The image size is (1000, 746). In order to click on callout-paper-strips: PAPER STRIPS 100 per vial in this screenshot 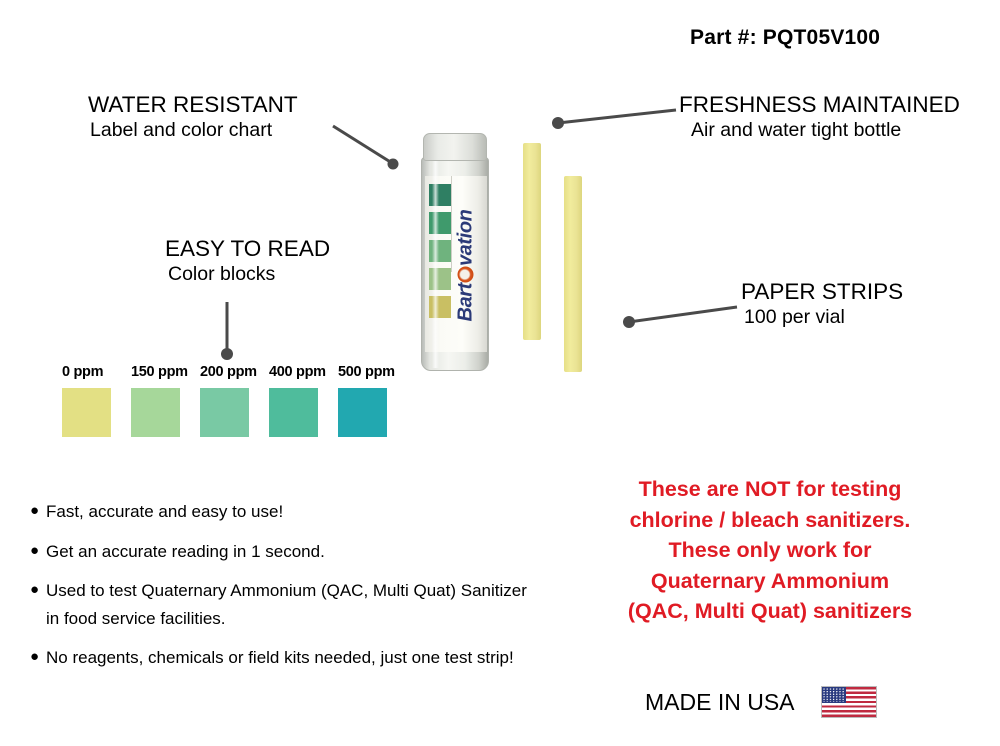, I will do `click(822, 304)`.